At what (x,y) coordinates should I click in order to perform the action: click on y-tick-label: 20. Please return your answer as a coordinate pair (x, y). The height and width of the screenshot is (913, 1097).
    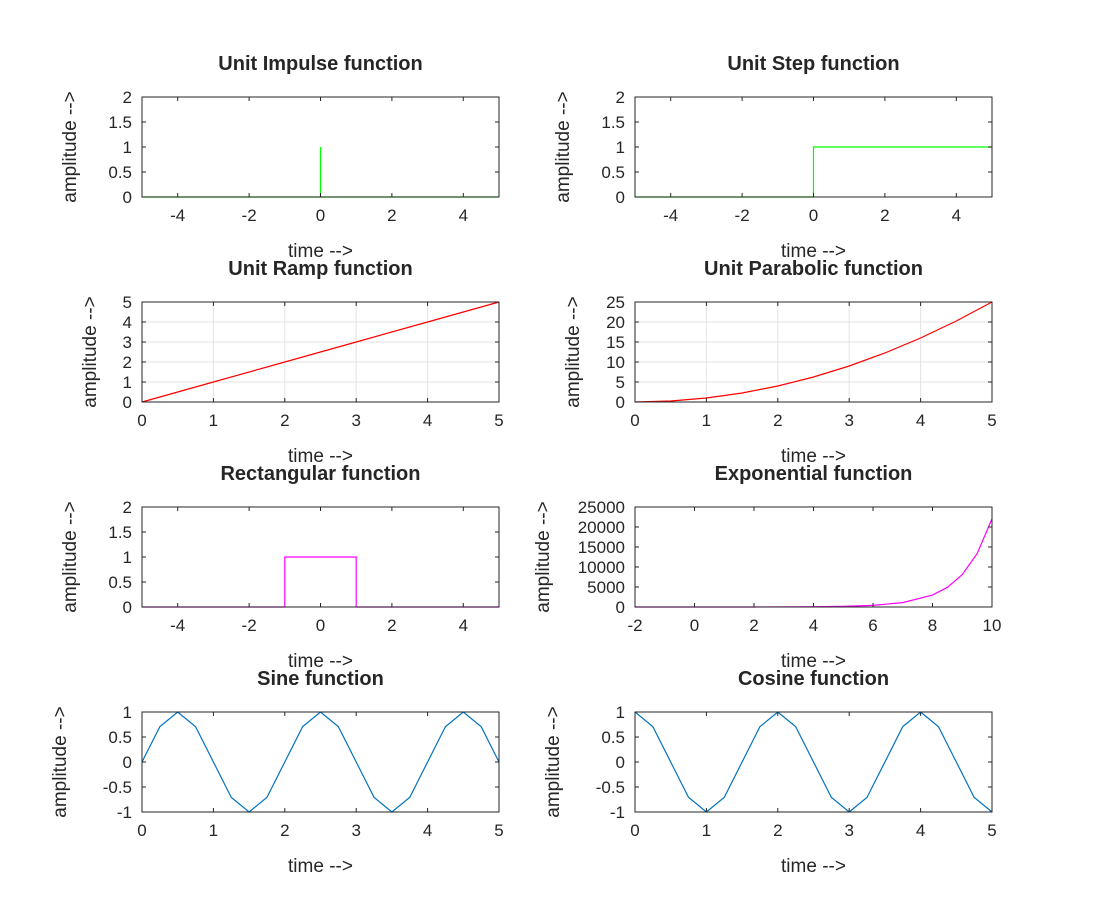
    Looking at the image, I should click on (615, 322).